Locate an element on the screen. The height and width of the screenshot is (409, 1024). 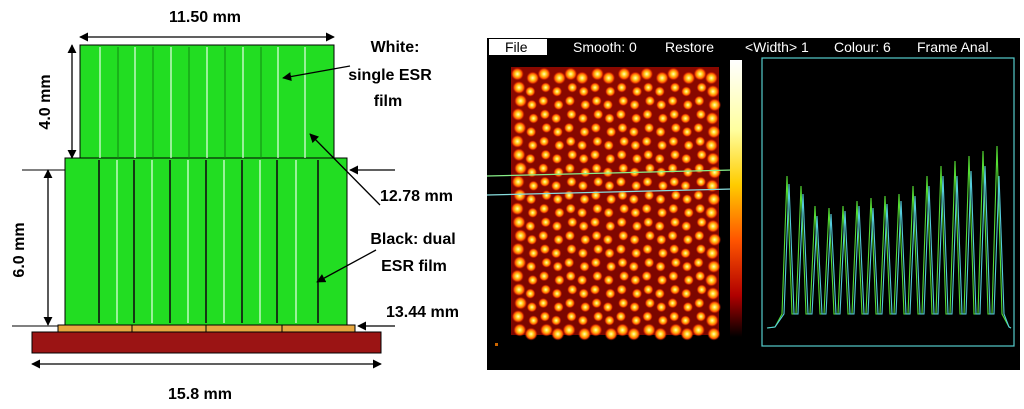
white-label-line3: film is located at coordinates (388, 101).